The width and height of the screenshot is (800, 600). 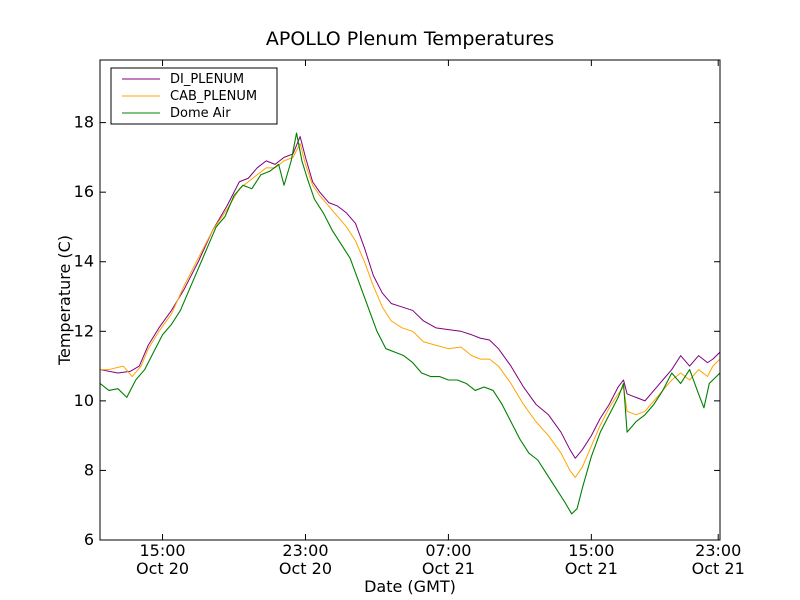 I want to click on legend-item-dome-air: Dome Air, so click(x=176, y=113).